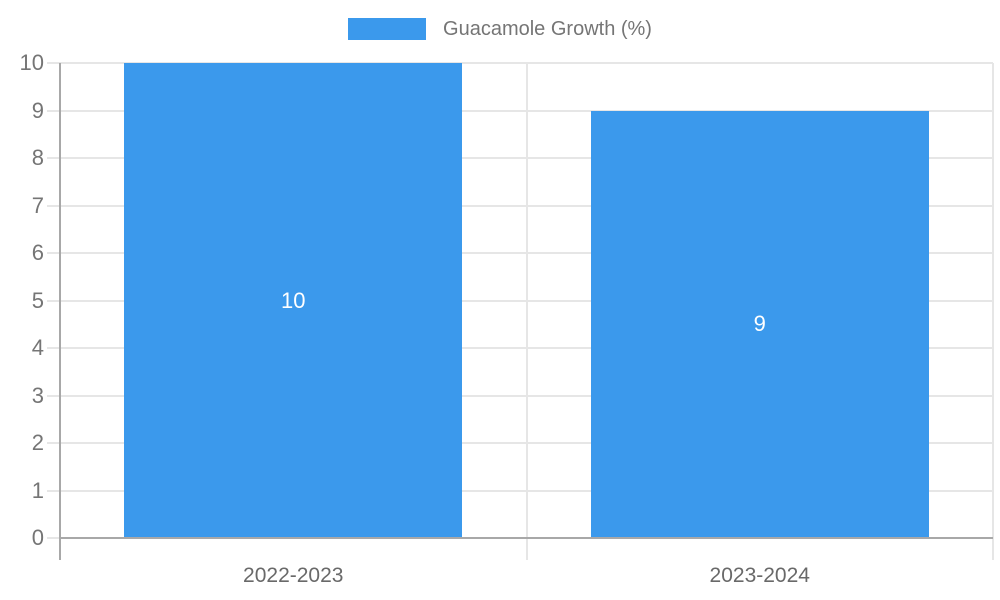 The image size is (1000, 600). What do you see at coordinates (759, 575) in the screenshot?
I see `x-axis-tick-label: 2023-2024` at bounding box center [759, 575].